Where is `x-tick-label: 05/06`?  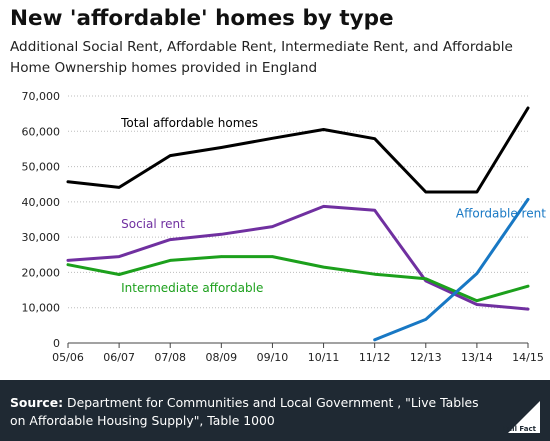 x-tick-label: 05/06 is located at coordinates (68, 357).